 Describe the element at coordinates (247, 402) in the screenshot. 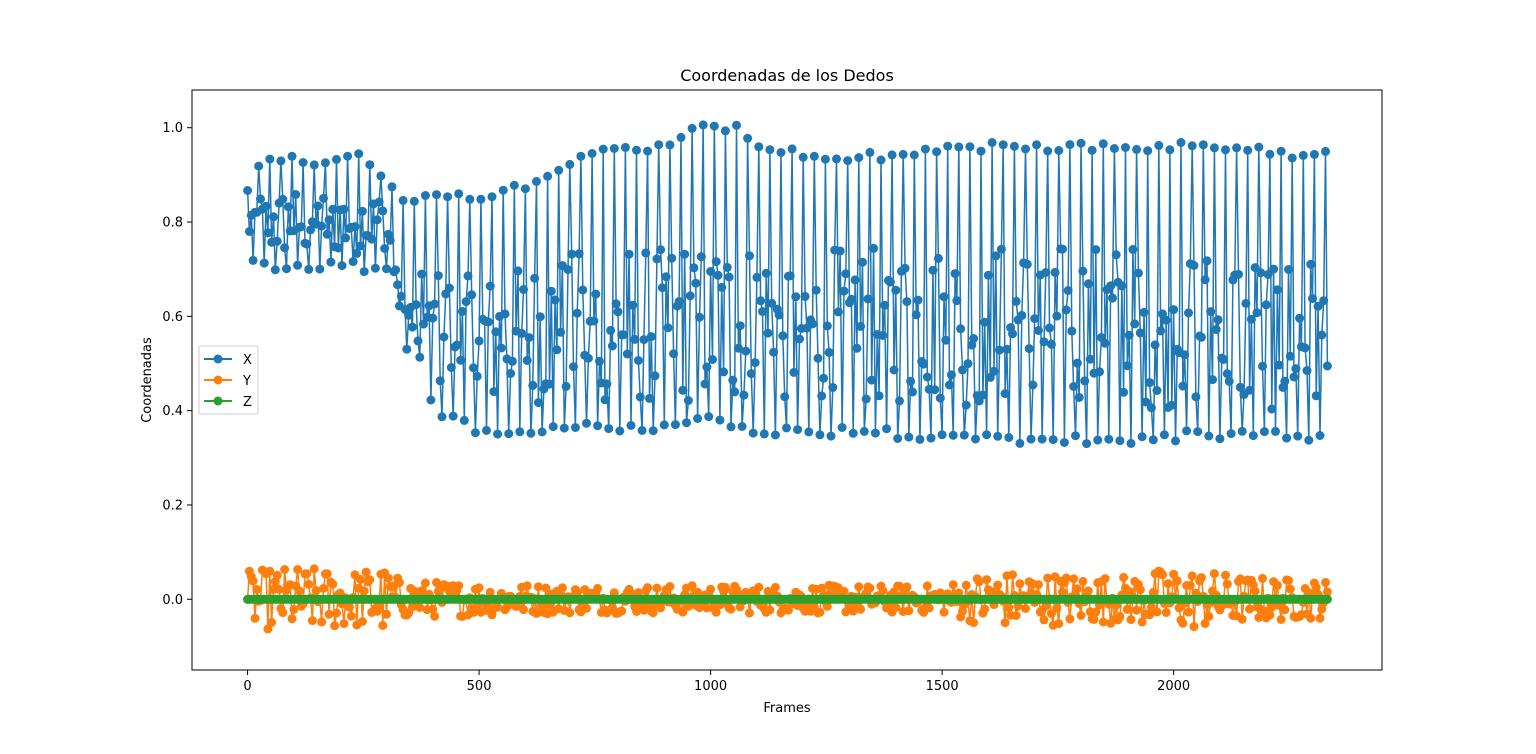

I see `legend-label-z: Z` at that location.